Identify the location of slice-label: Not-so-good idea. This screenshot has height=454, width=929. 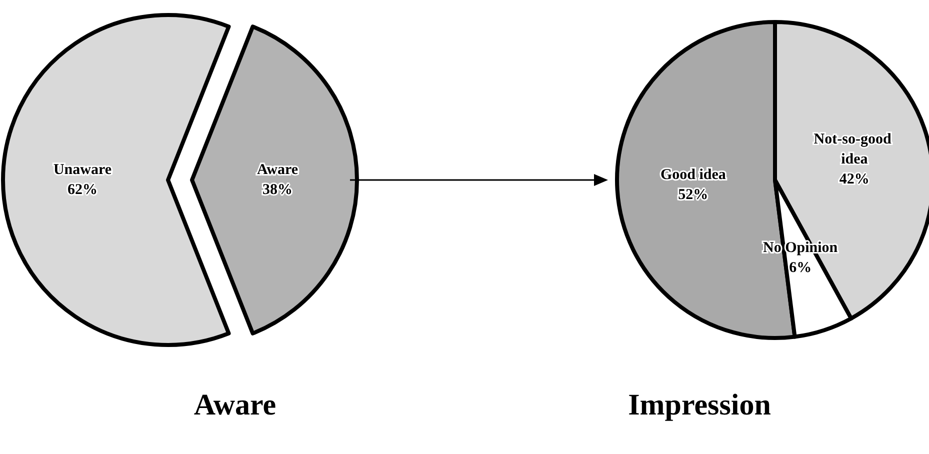
(855, 150).